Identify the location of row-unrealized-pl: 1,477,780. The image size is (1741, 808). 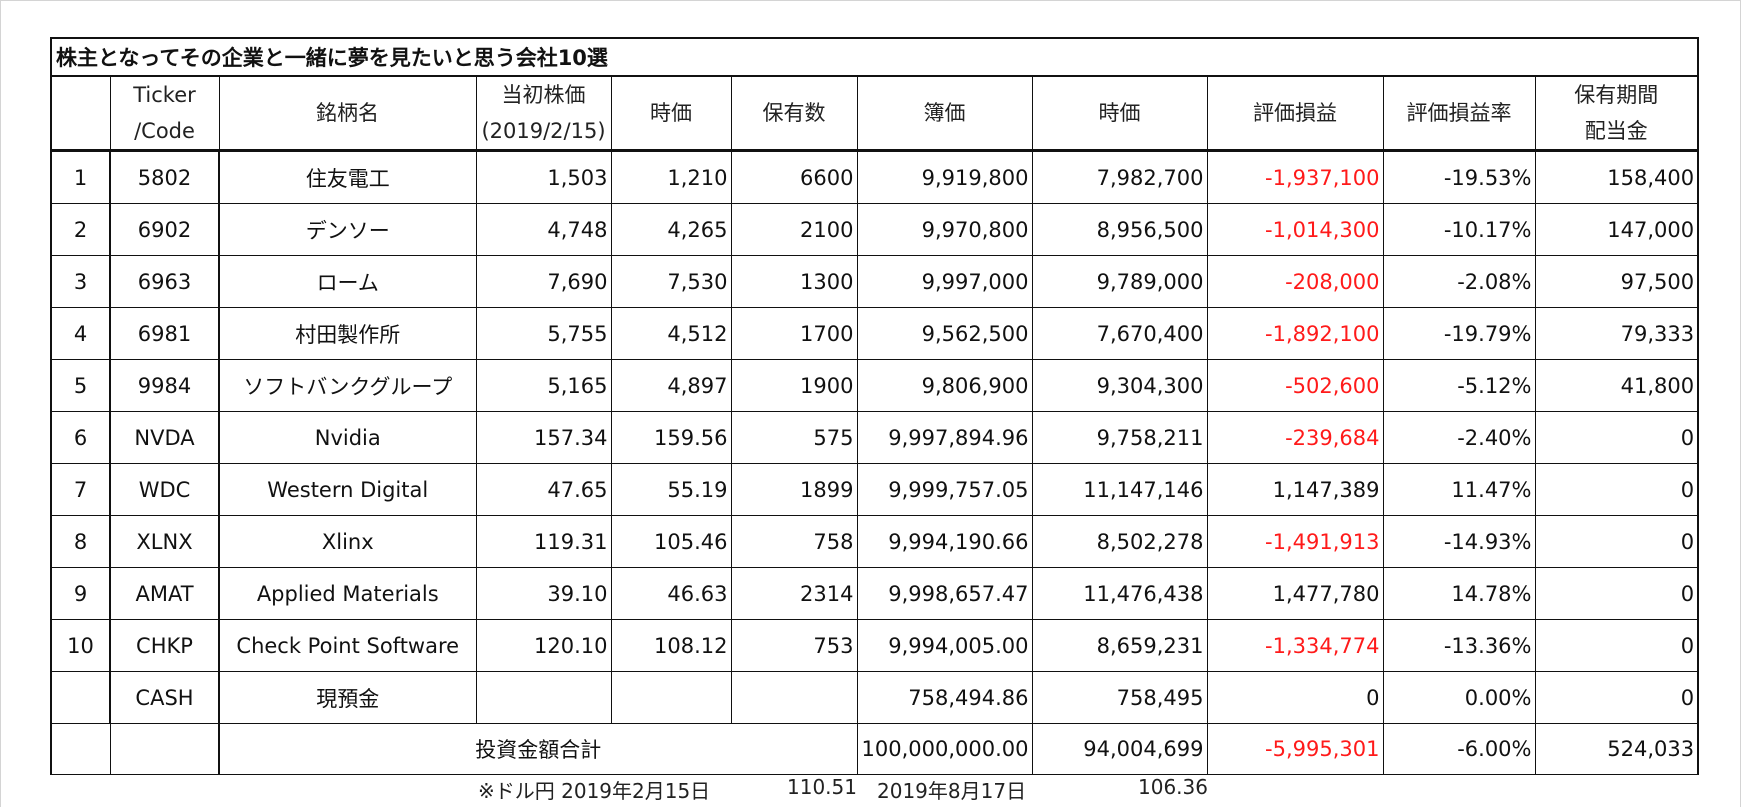
(1295, 593).